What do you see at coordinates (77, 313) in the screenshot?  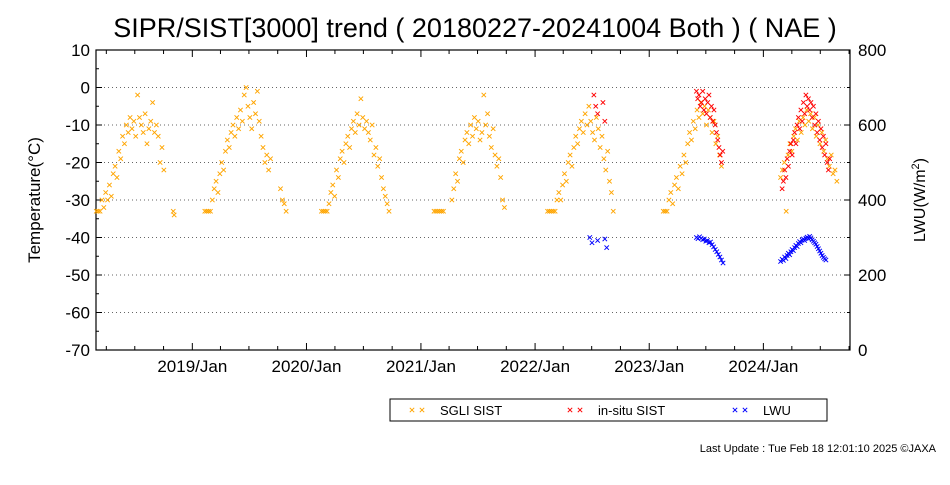 I see `y-tick-label: -60` at bounding box center [77, 313].